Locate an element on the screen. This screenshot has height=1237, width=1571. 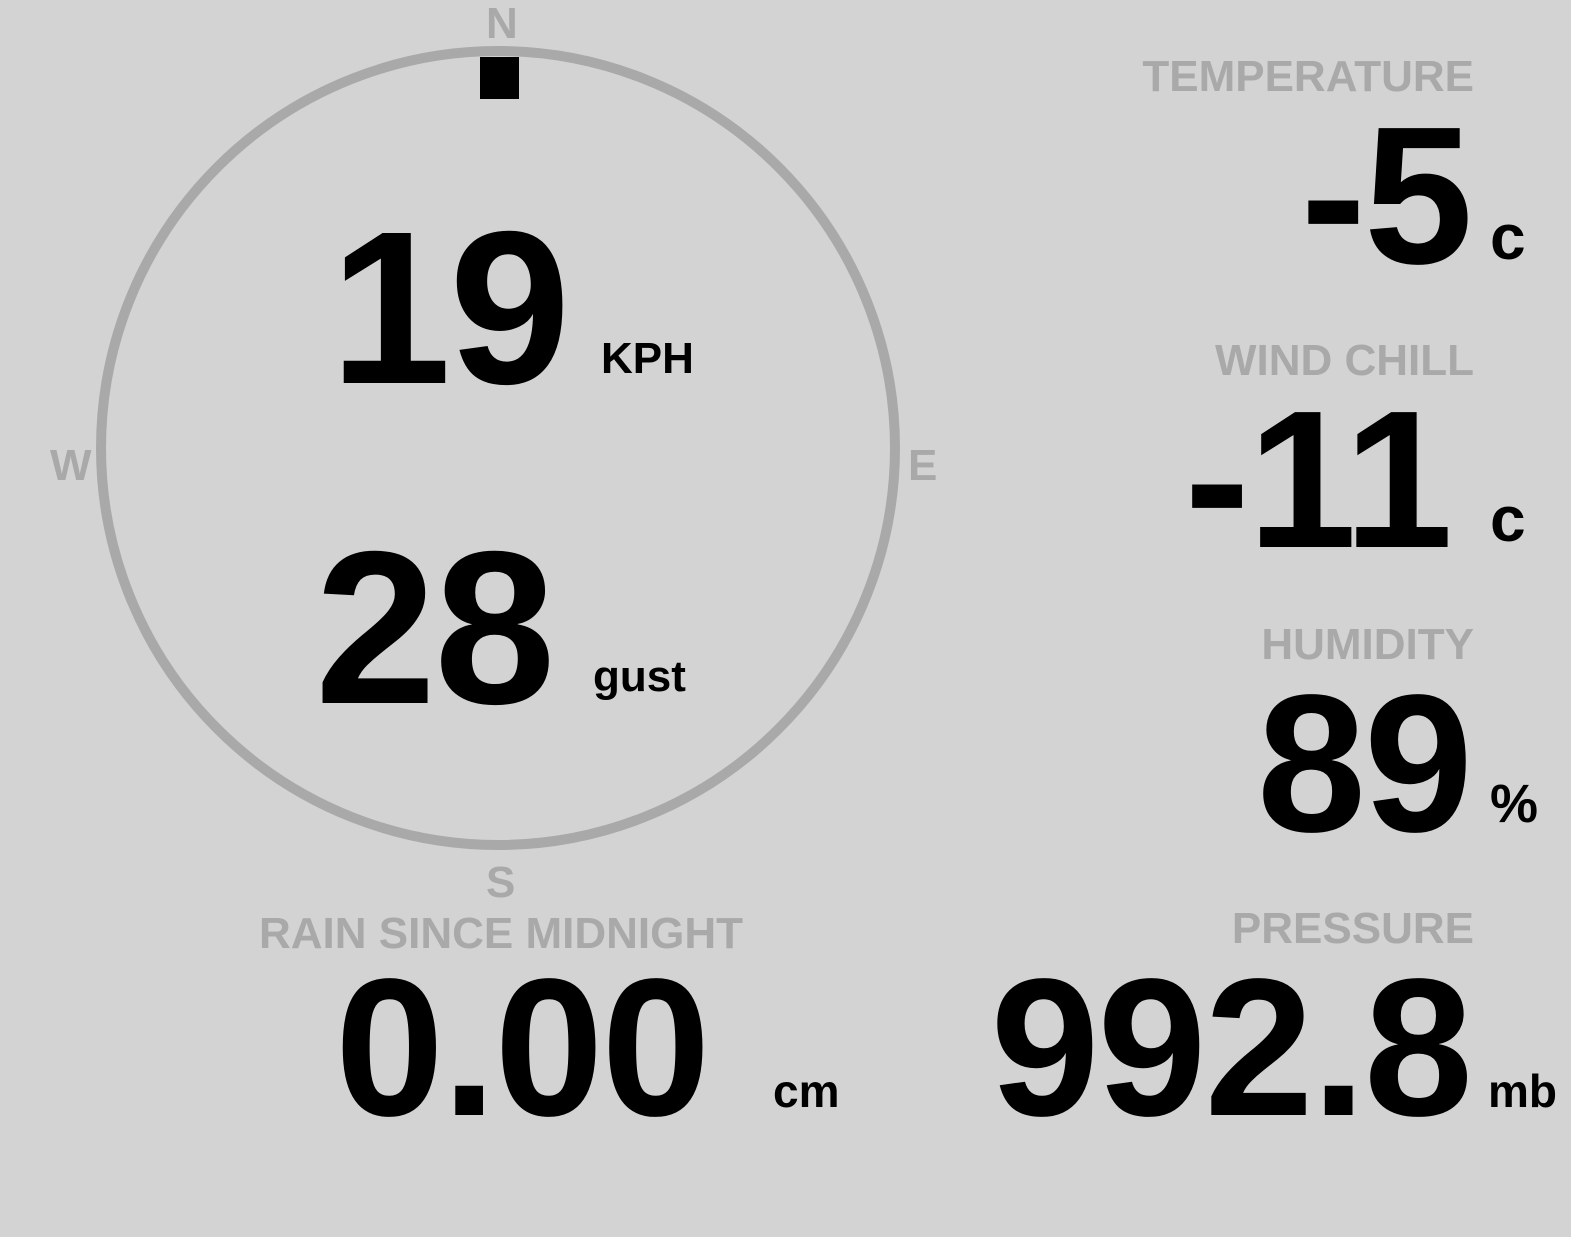
humidity-unit: % is located at coordinates (1514, 804).